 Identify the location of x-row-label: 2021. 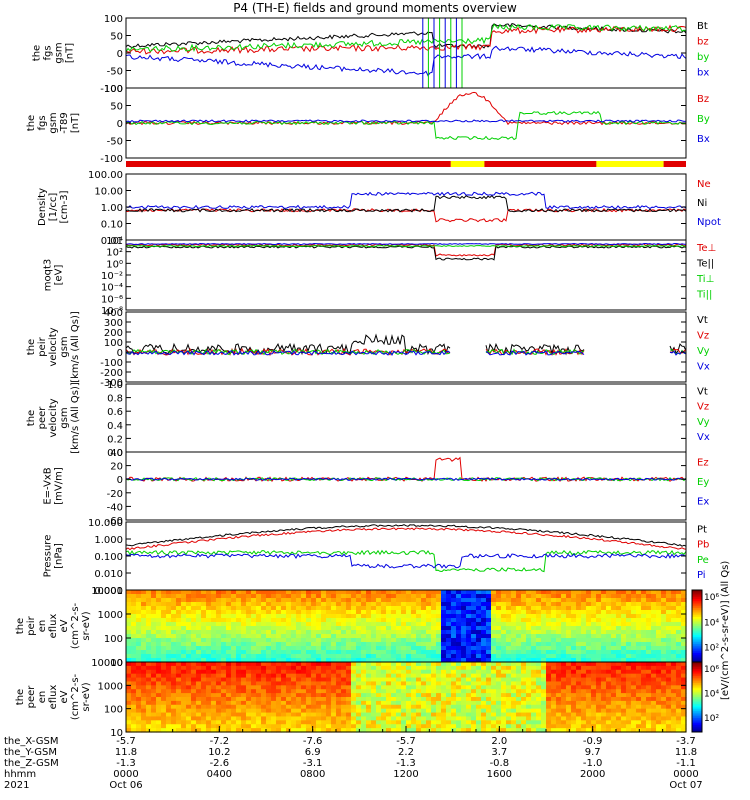
(16, 785).